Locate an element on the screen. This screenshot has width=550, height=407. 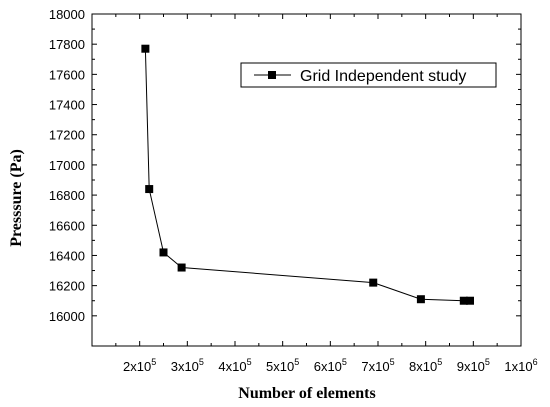
y-tick-label: 16200 is located at coordinates (67, 286).